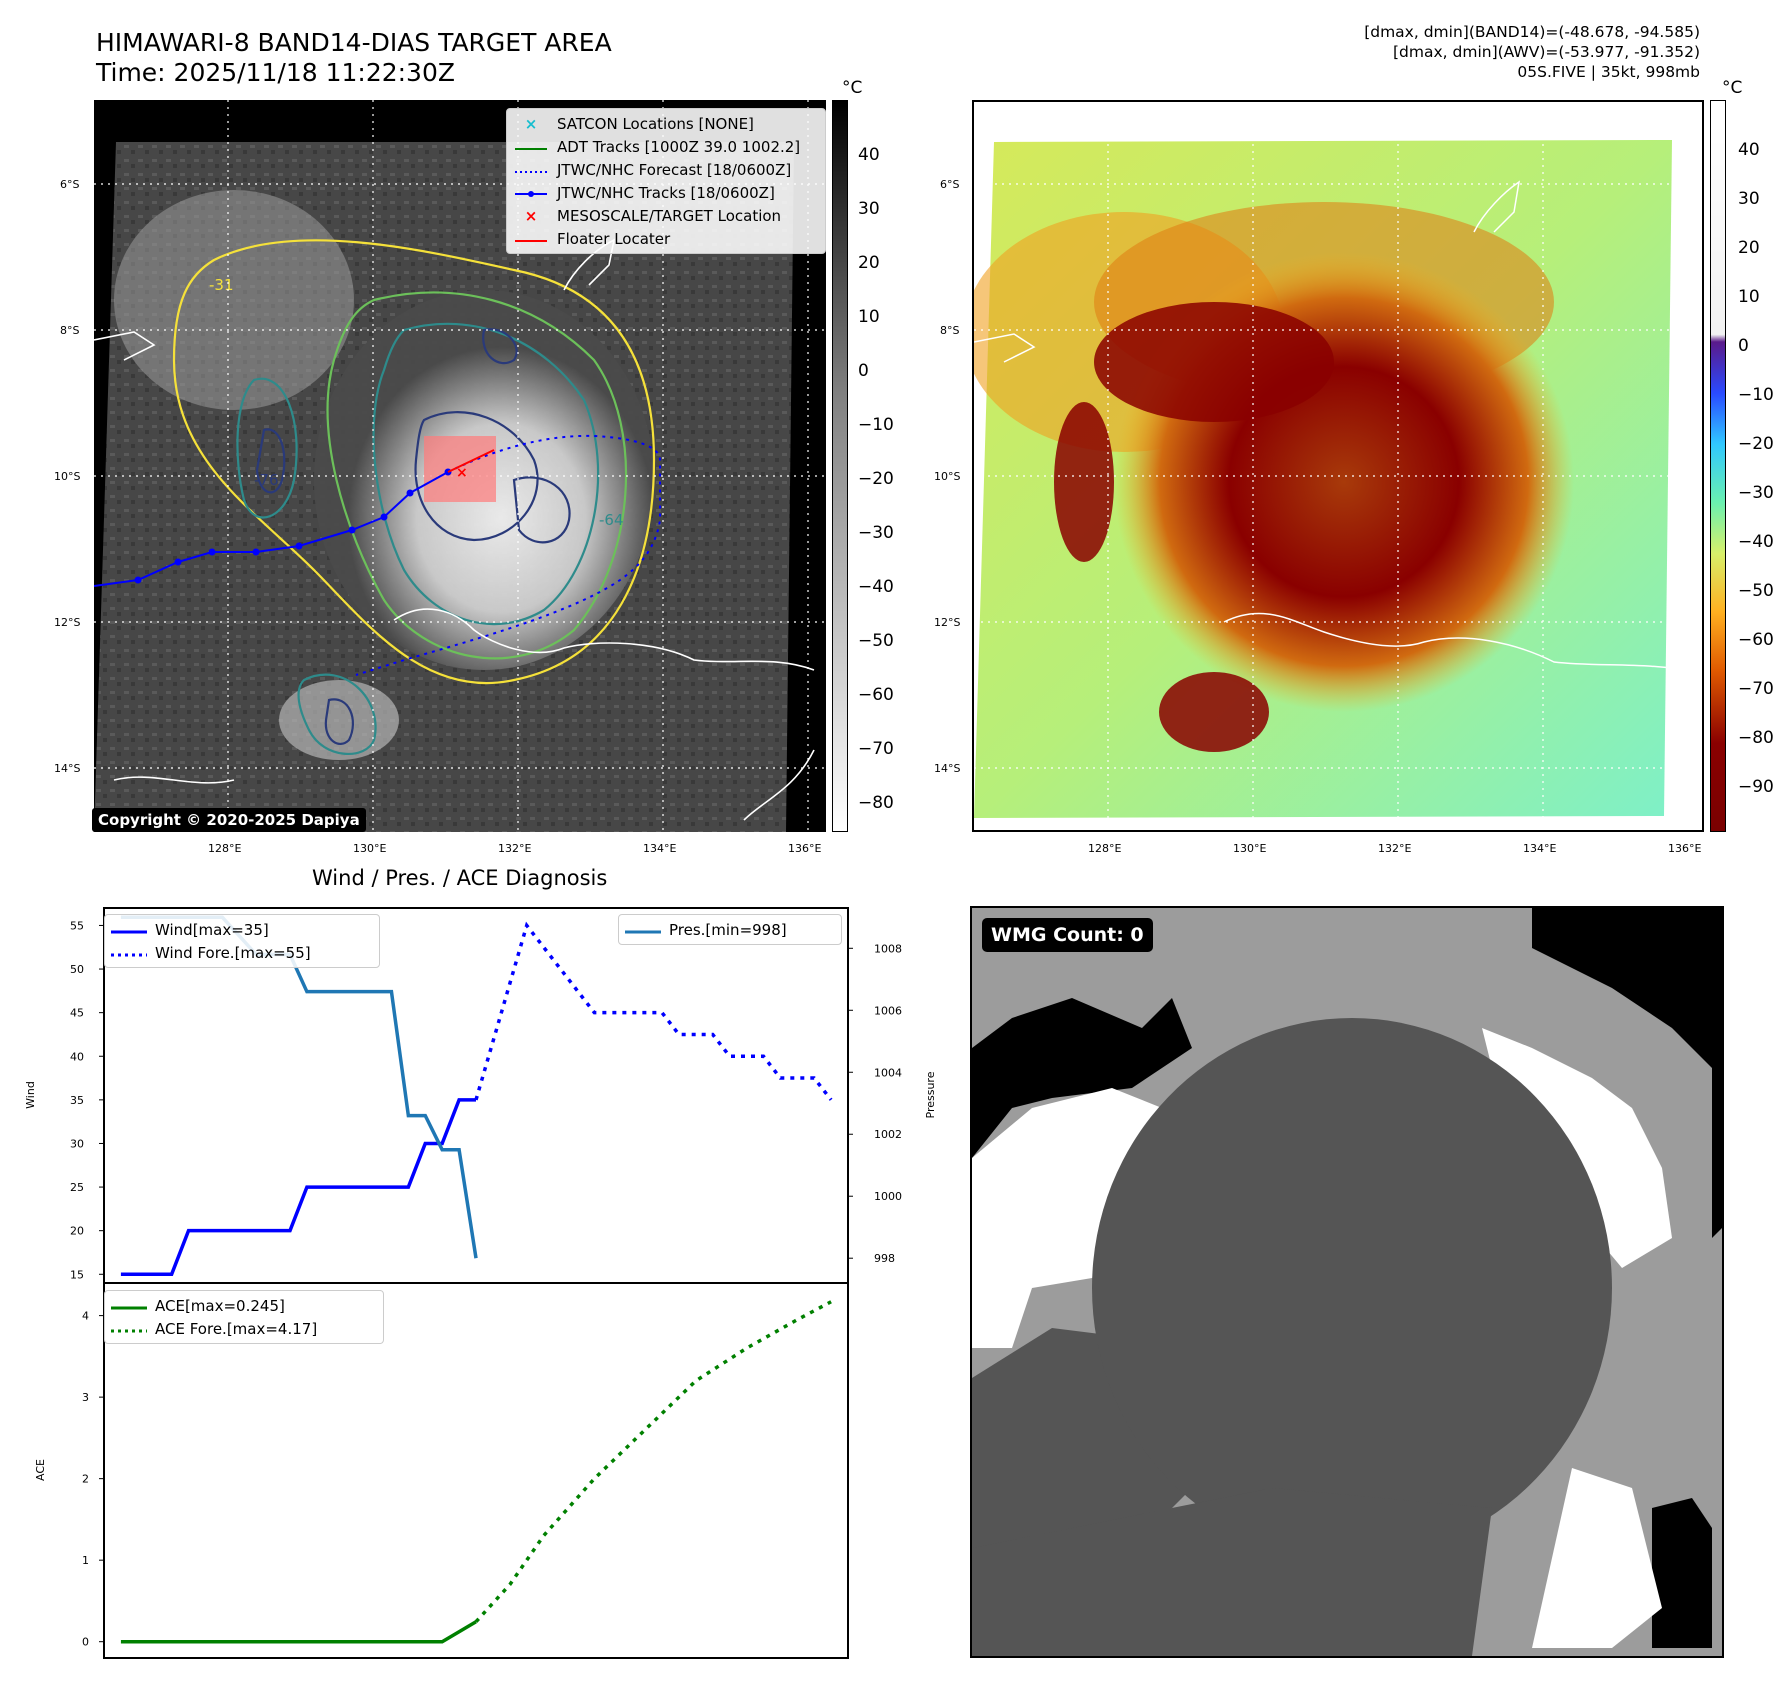 Image resolution: width=1788 pixels, height=1690 pixels. What do you see at coordinates (460, 878) in the screenshot?
I see `diag-title: Wind / Pres. / ACE Diagnosis` at bounding box center [460, 878].